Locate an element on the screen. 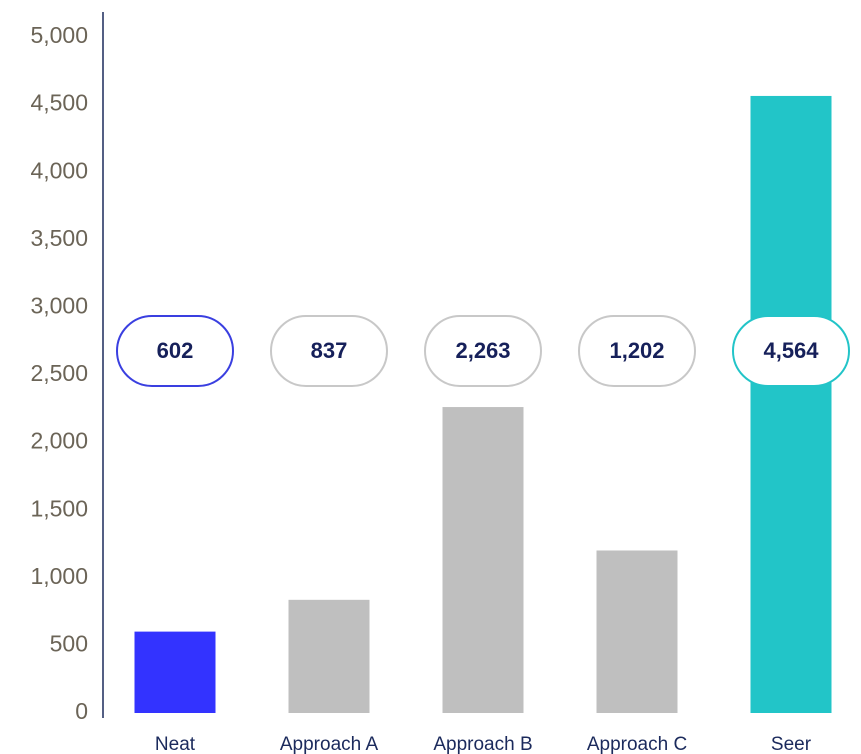  y-tick-label: 2,000 is located at coordinates (59, 441).